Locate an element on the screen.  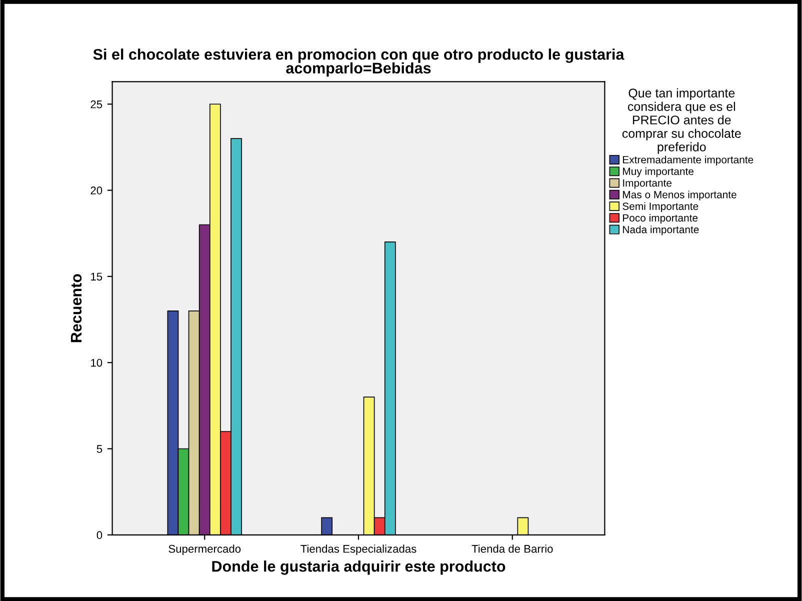
x-tick-label: Supermercado is located at coordinates (204, 549).